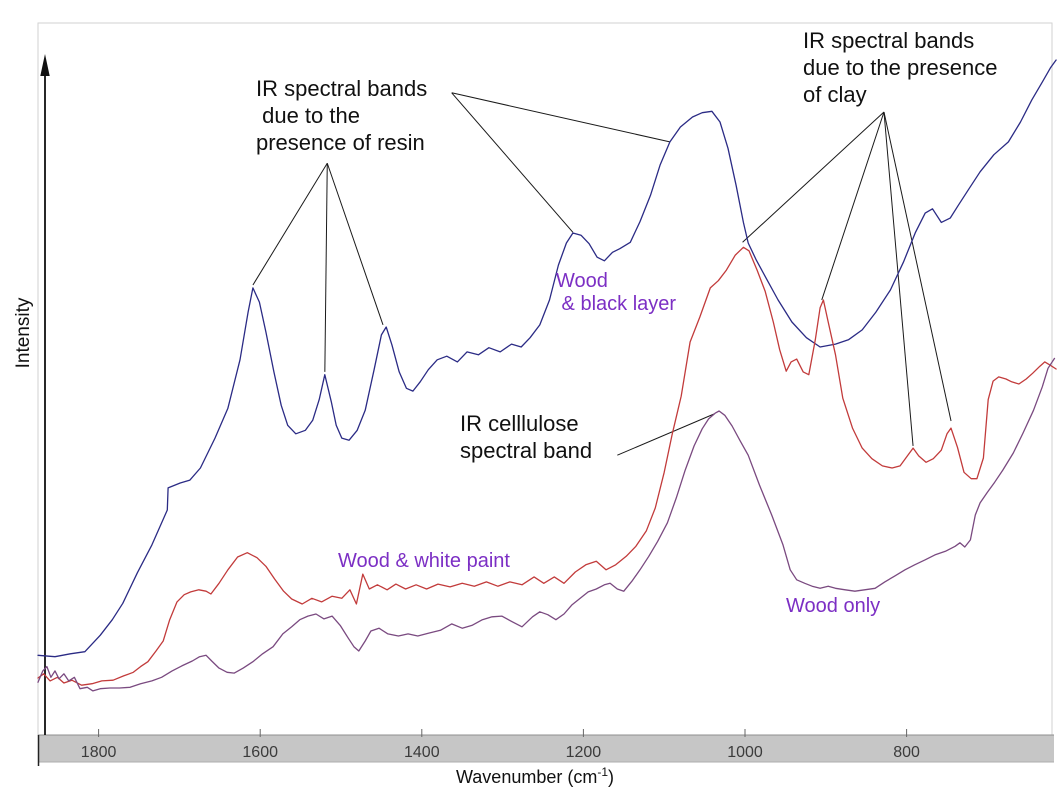 This screenshot has height=794, width=1058. Describe the element at coordinates (519, 423) in the screenshot. I see `annotation-cellulose-line1: IR celllulose` at that location.